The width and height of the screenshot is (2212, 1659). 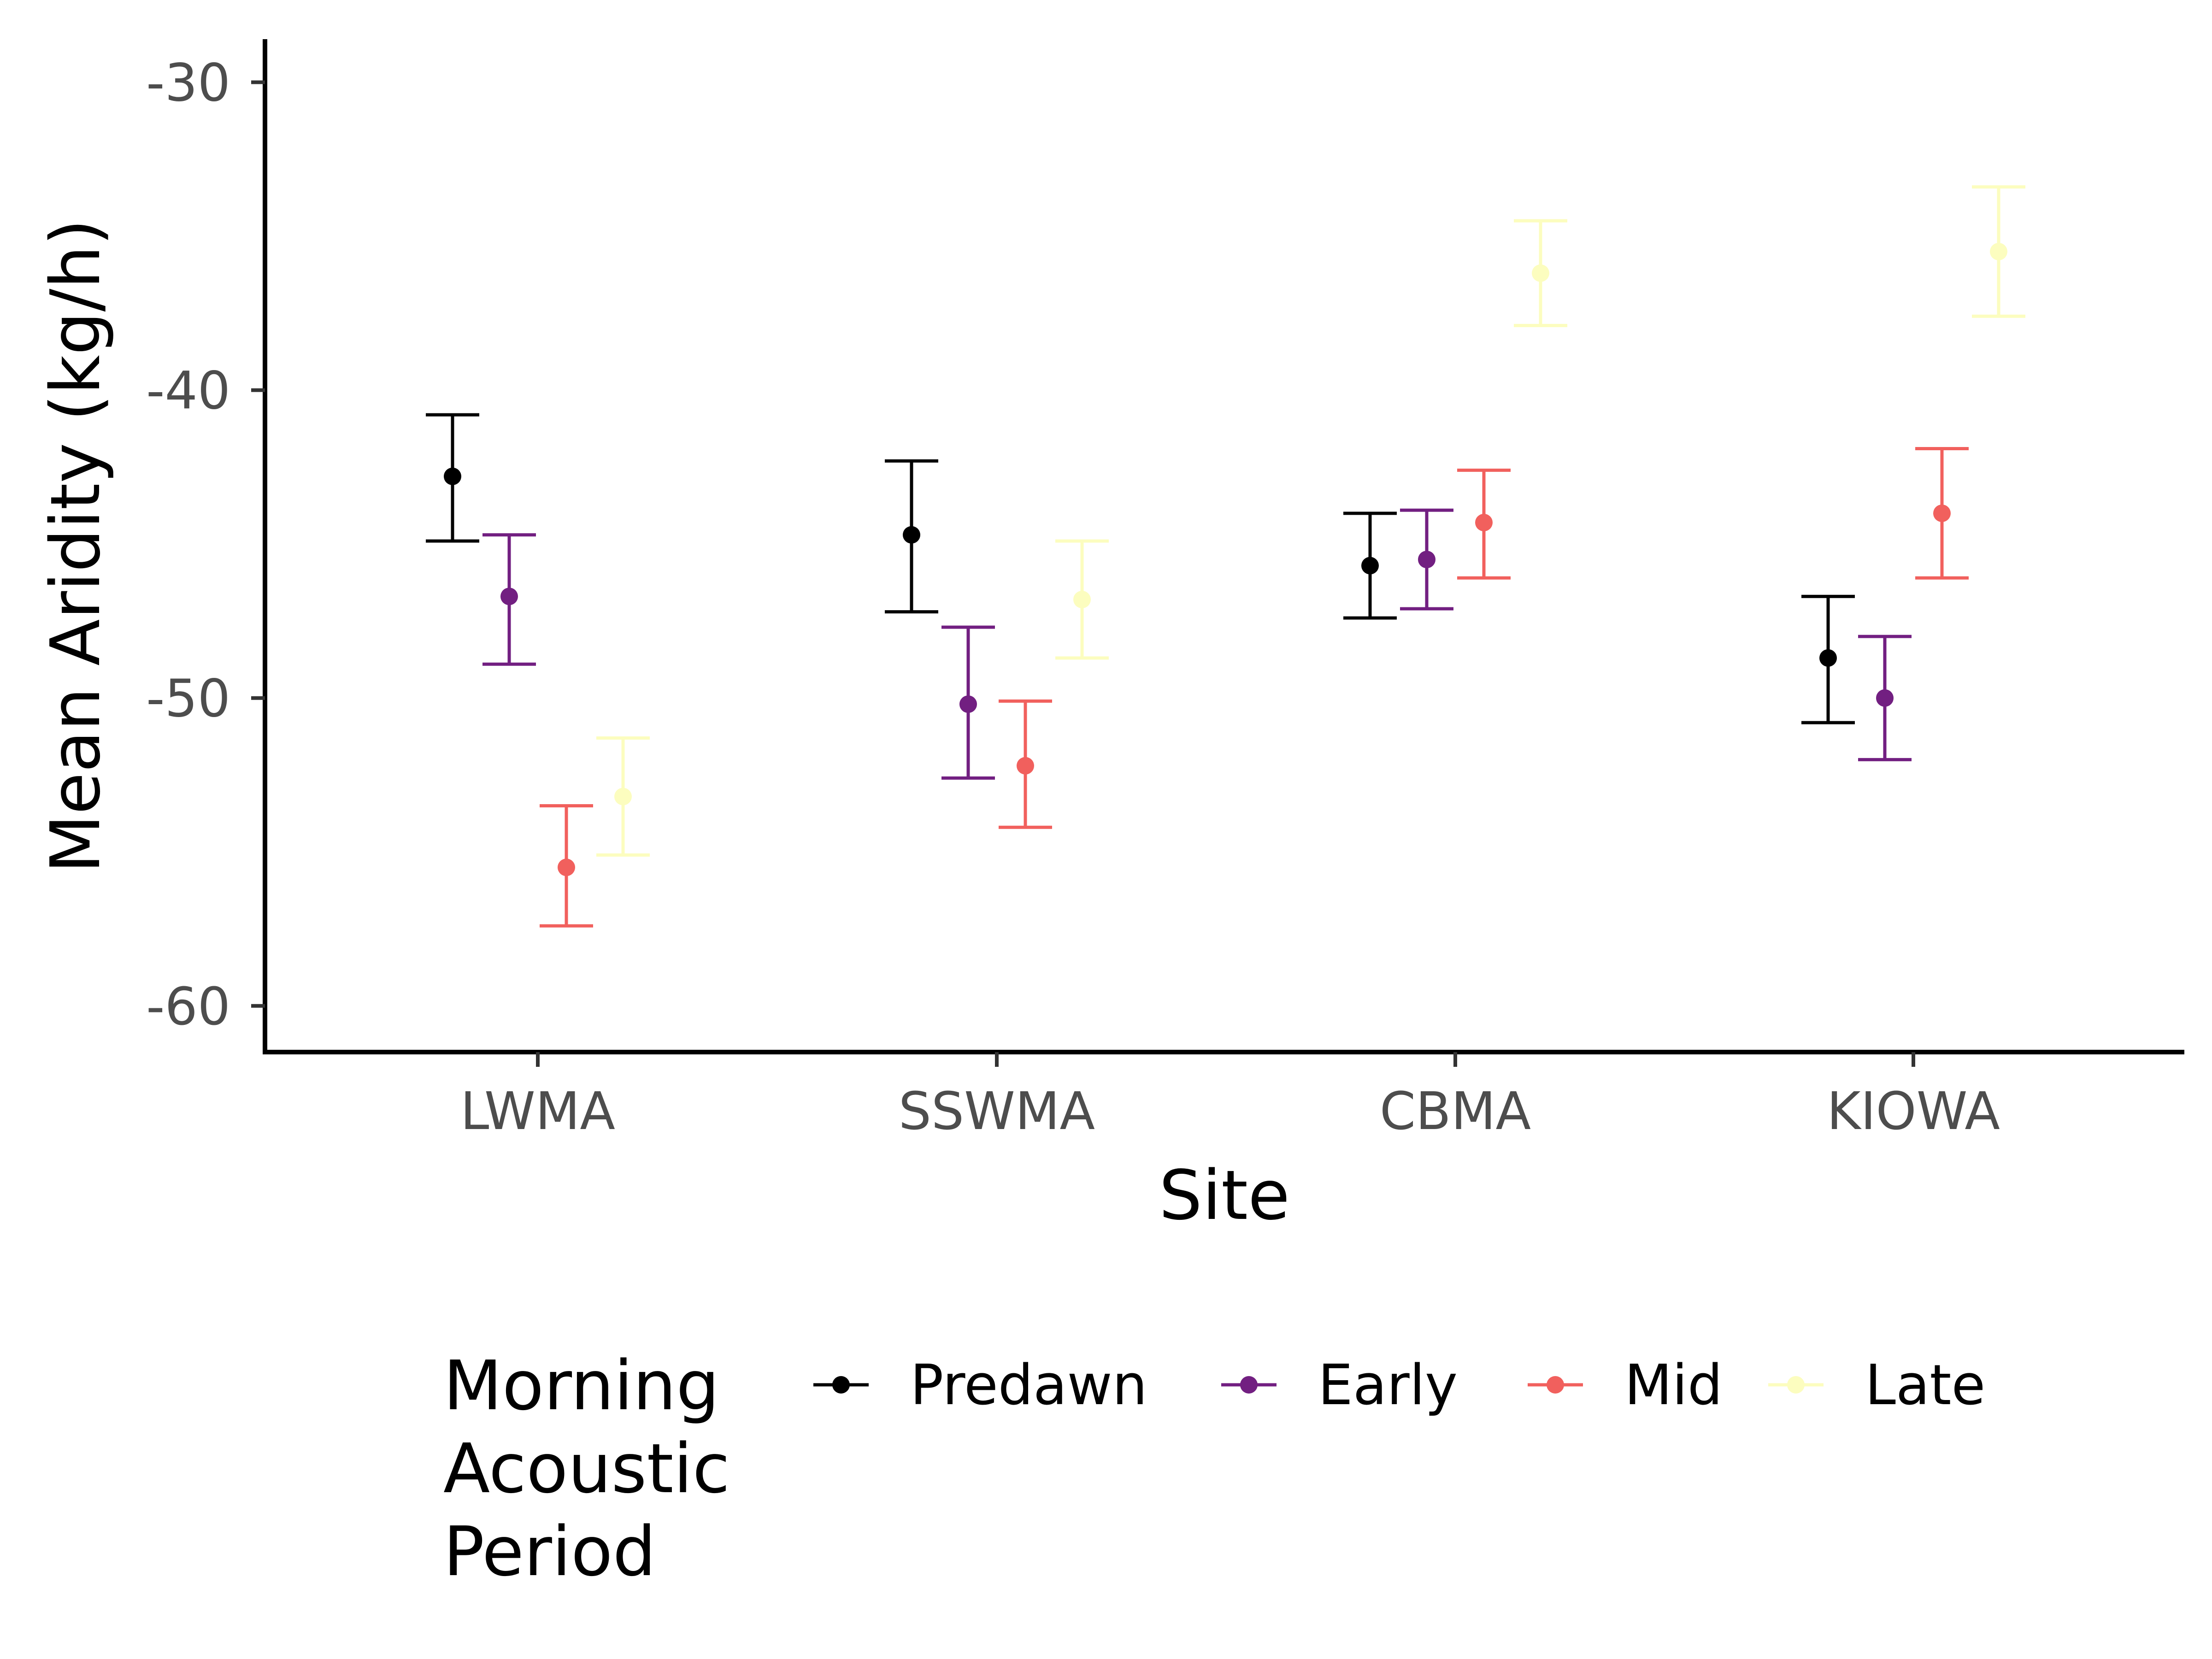 I want to click on legend-title: Morning Acoustic Period, so click(x=597, y=1468).